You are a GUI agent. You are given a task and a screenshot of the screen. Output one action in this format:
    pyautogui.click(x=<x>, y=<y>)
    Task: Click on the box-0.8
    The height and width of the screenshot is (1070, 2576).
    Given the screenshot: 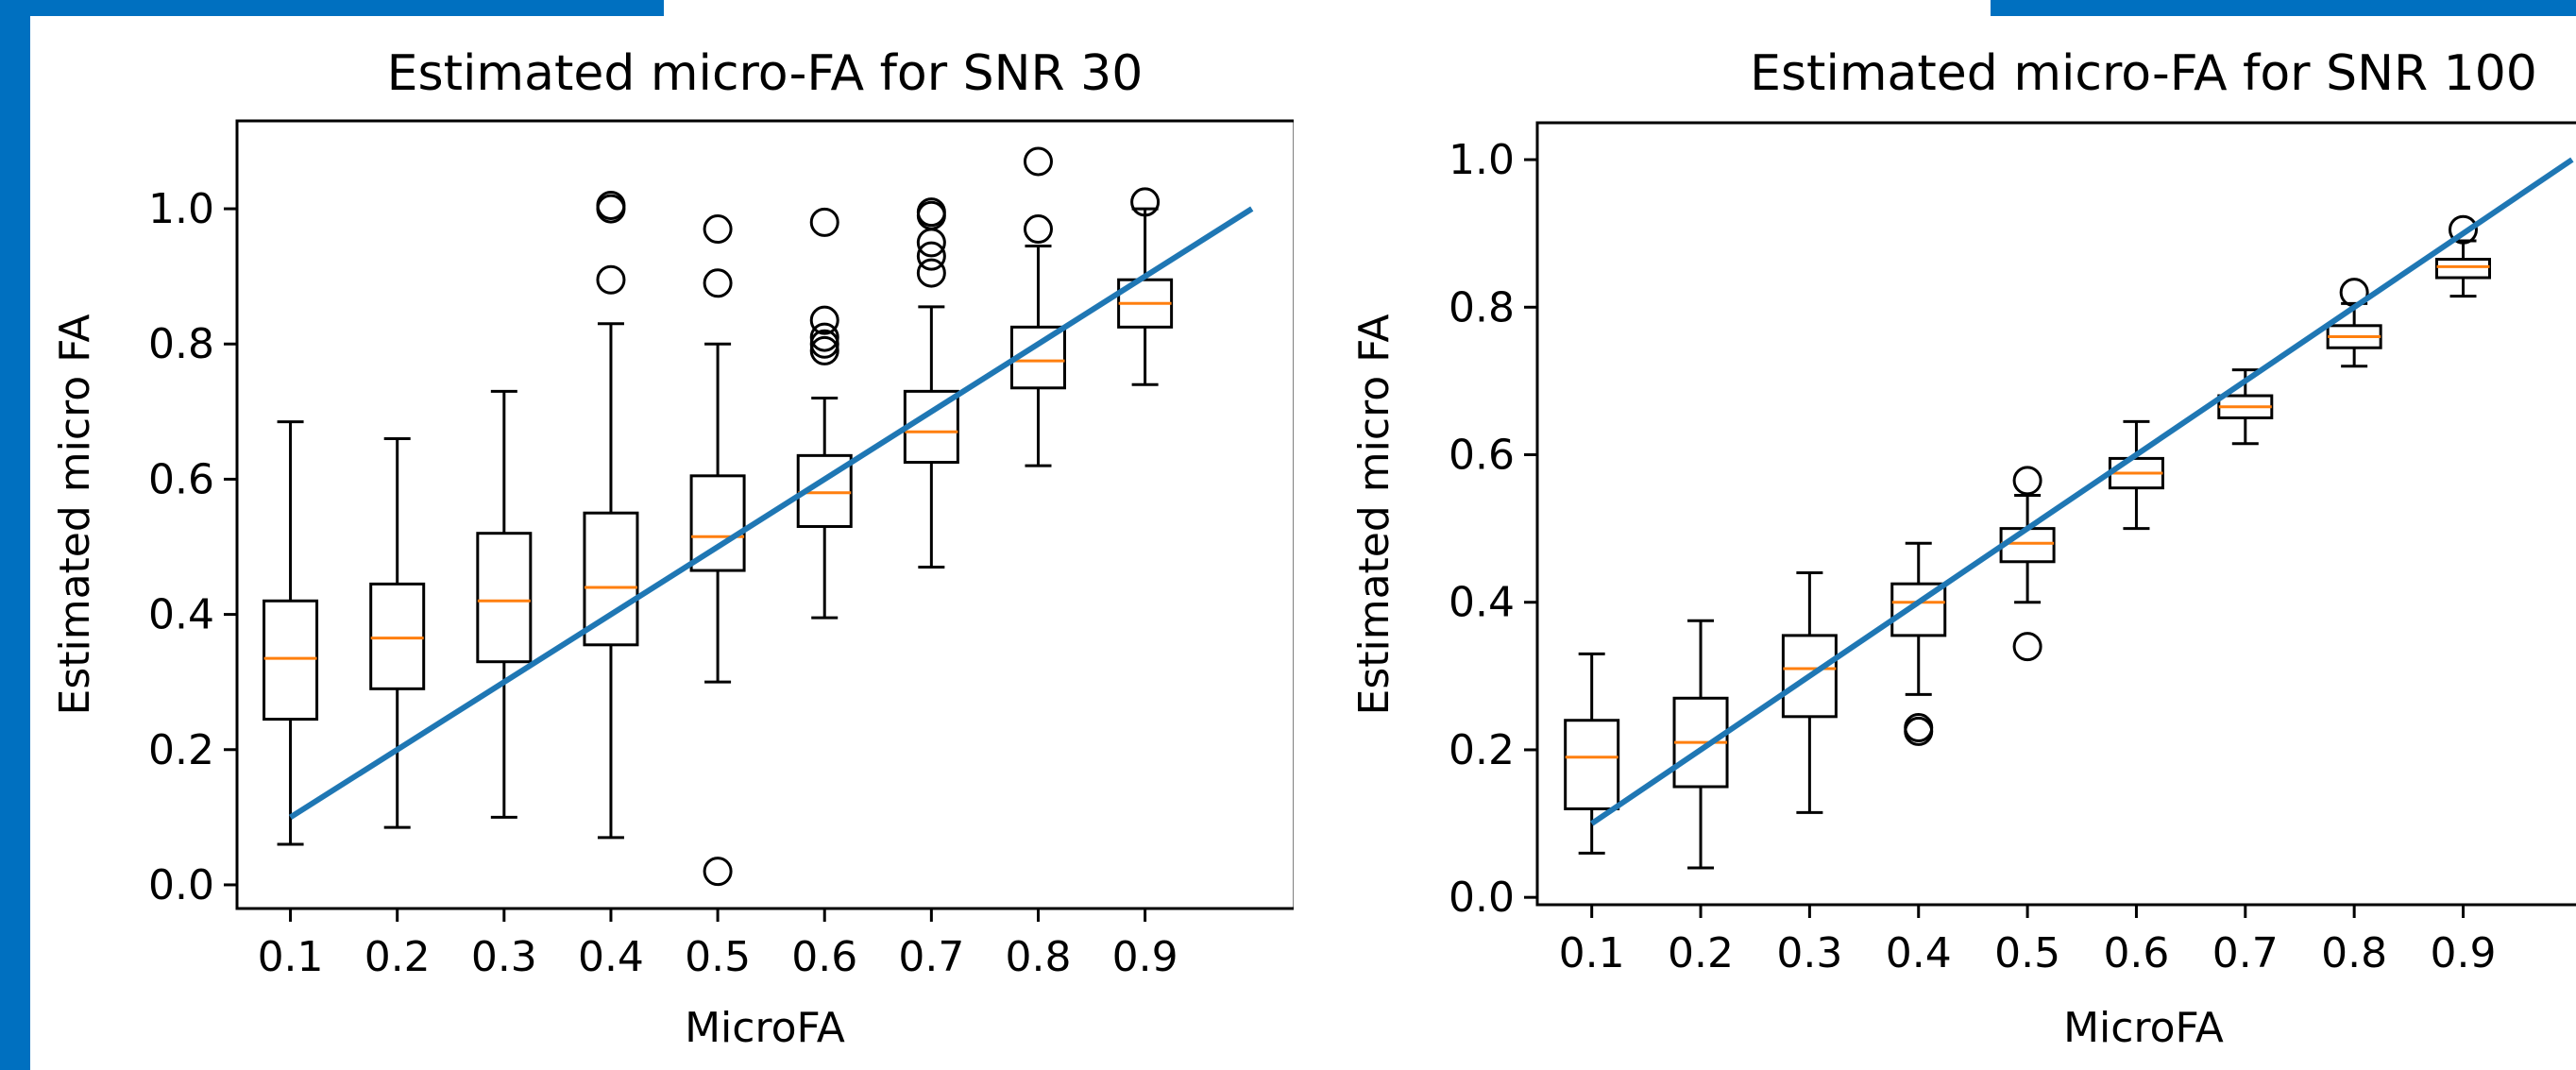 What is the action you would take?
    pyautogui.click(x=1037, y=307)
    